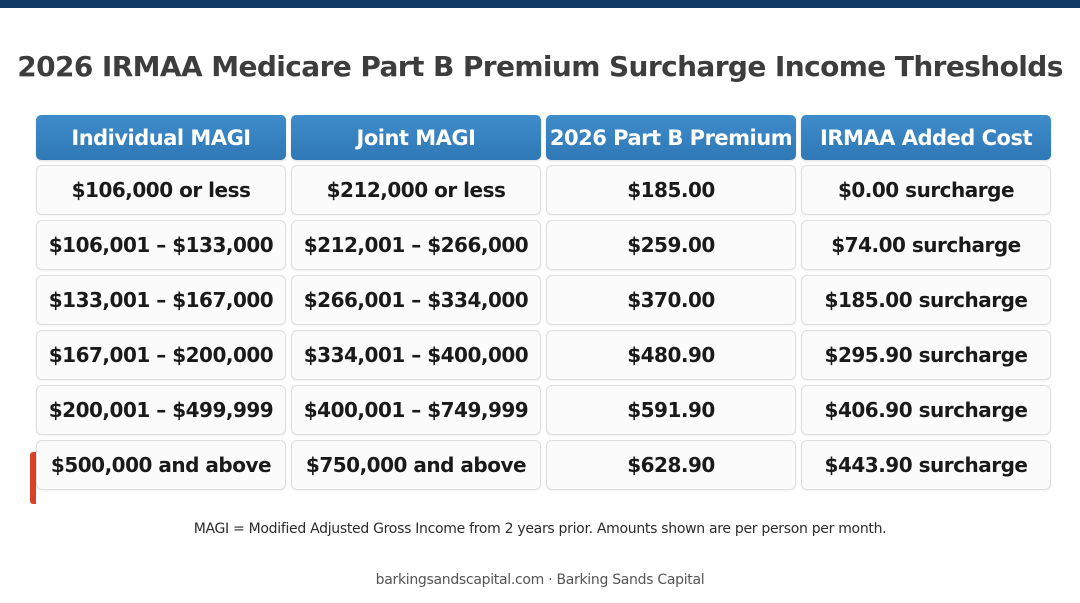 The width and height of the screenshot is (1080, 603). What do you see at coordinates (926, 245) in the screenshot?
I see `row-2-surcharge: $74.00 surcharge` at bounding box center [926, 245].